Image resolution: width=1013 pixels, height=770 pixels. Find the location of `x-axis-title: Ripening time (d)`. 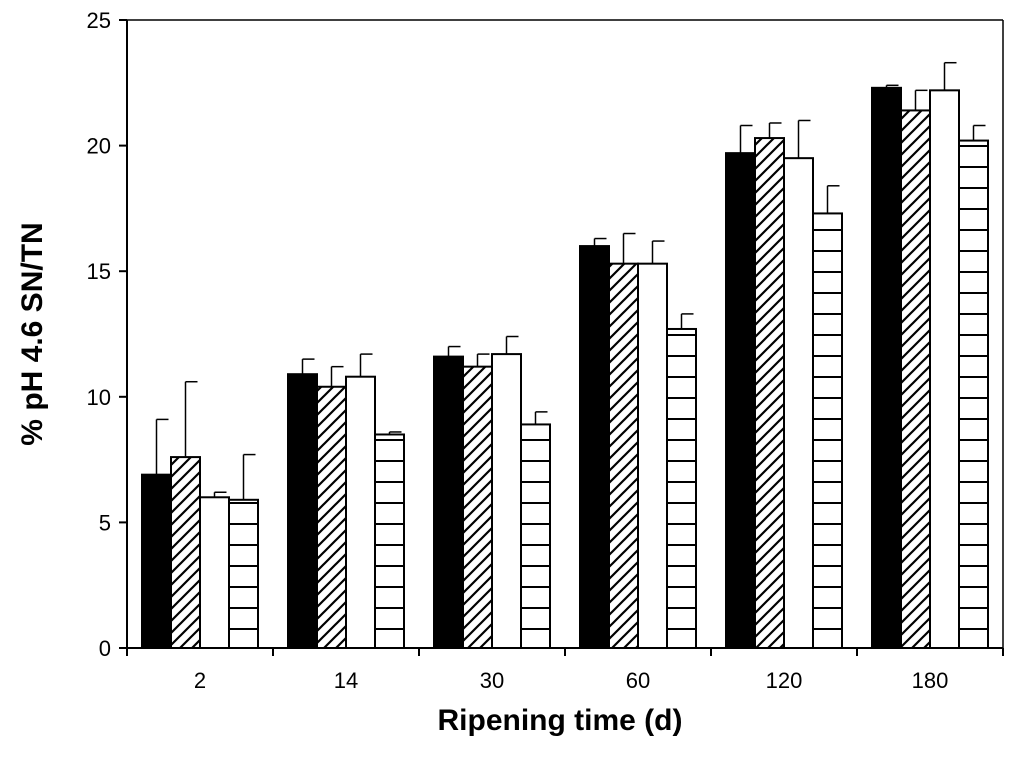

x-axis-title: Ripening time (d) is located at coordinates (560, 720).